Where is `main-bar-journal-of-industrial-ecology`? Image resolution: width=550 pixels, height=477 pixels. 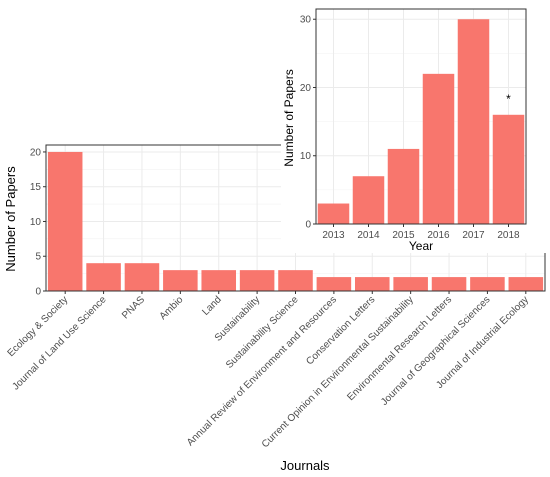 main-bar-journal-of-industrial-ecology is located at coordinates (526, 284).